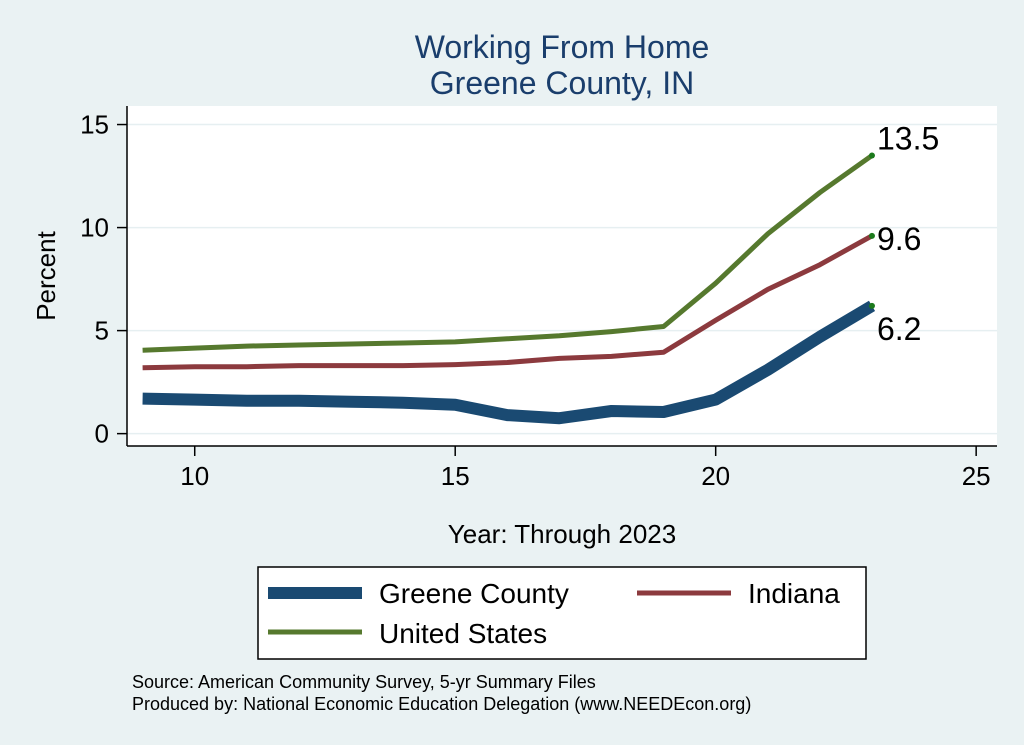 The image size is (1024, 745). Describe the element at coordinates (463, 633) in the screenshot. I see `legend-label-united-states: United States` at that location.